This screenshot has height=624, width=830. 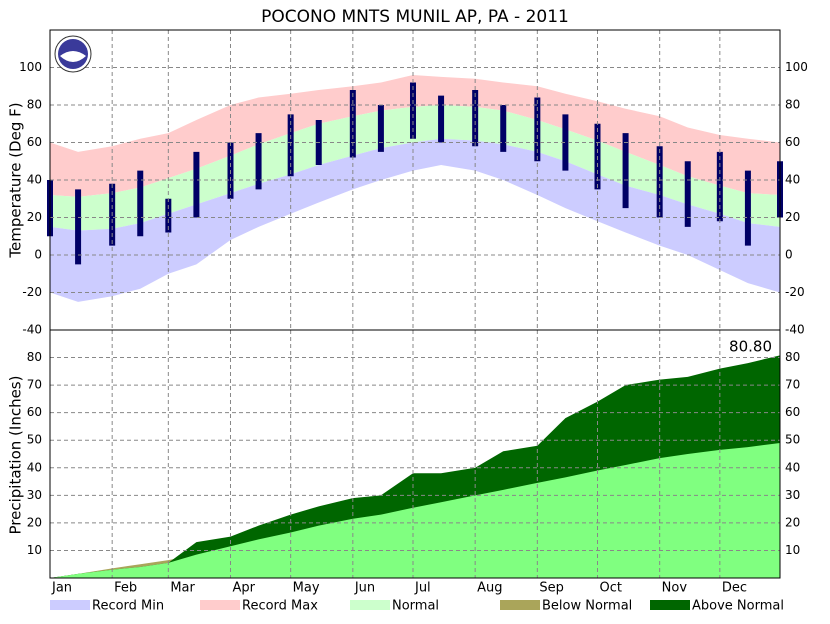 I want to click on x-tick-label: Apr, so click(x=243, y=588).